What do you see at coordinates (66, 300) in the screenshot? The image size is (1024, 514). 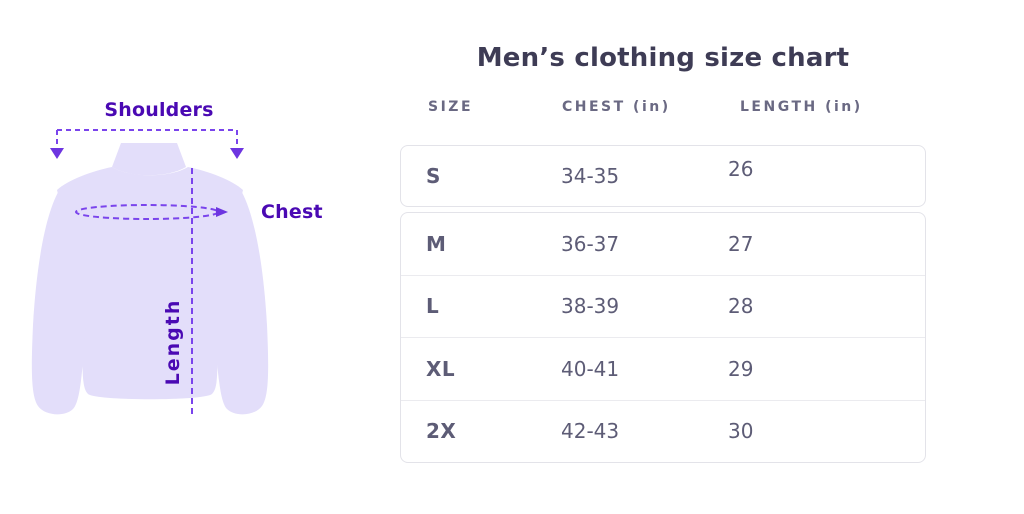 I see `shirt-left-sleeve` at bounding box center [66, 300].